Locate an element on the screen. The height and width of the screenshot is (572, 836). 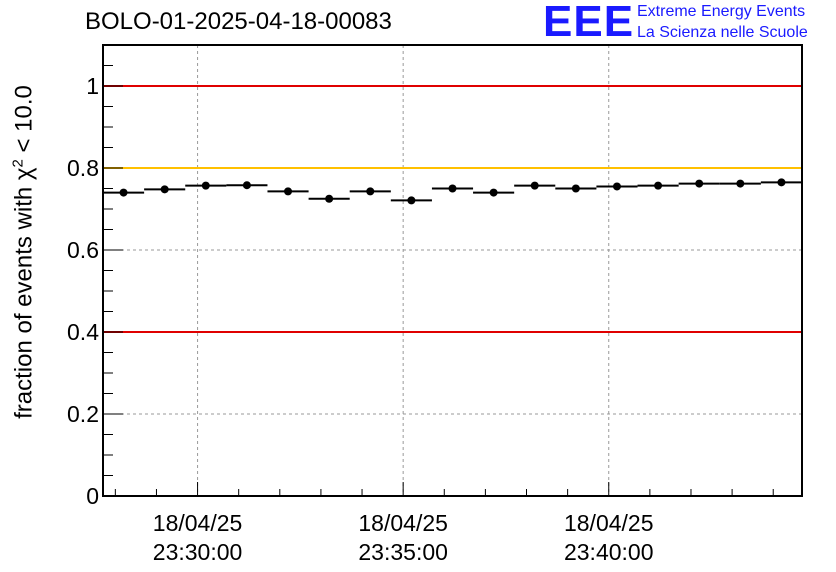
x-tick-label: 23:30:00 is located at coordinates (198, 552).